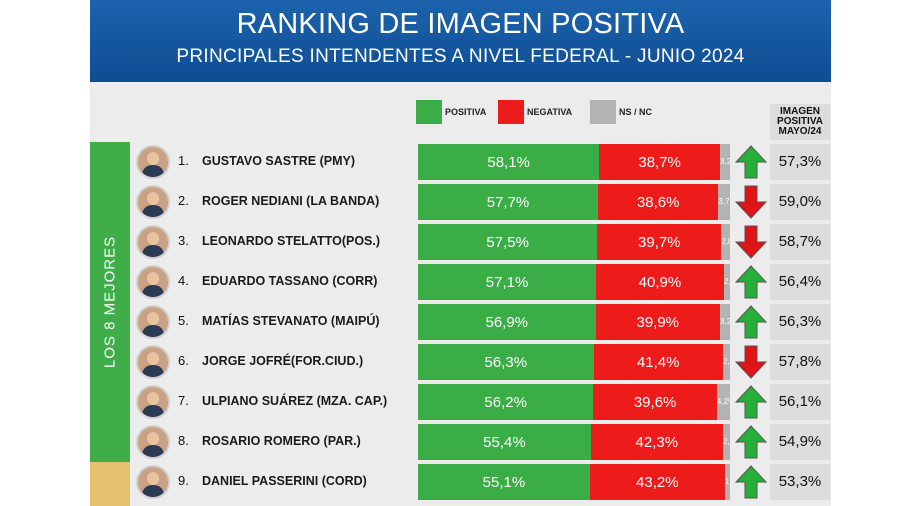 The width and height of the screenshot is (900, 506). What do you see at coordinates (506, 402) in the screenshot?
I see `bar-positiva: 56,2%` at bounding box center [506, 402].